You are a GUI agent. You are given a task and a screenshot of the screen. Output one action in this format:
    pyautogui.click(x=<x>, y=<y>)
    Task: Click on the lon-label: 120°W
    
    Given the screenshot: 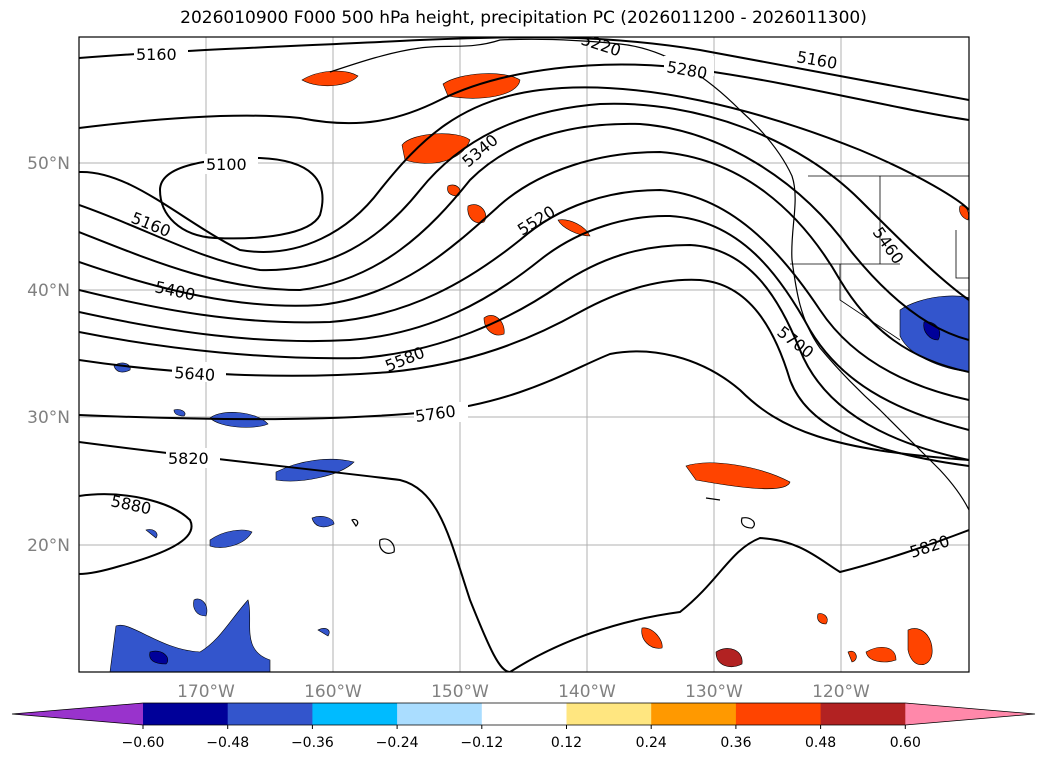 What is the action you would take?
    pyautogui.click(x=841, y=692)
    